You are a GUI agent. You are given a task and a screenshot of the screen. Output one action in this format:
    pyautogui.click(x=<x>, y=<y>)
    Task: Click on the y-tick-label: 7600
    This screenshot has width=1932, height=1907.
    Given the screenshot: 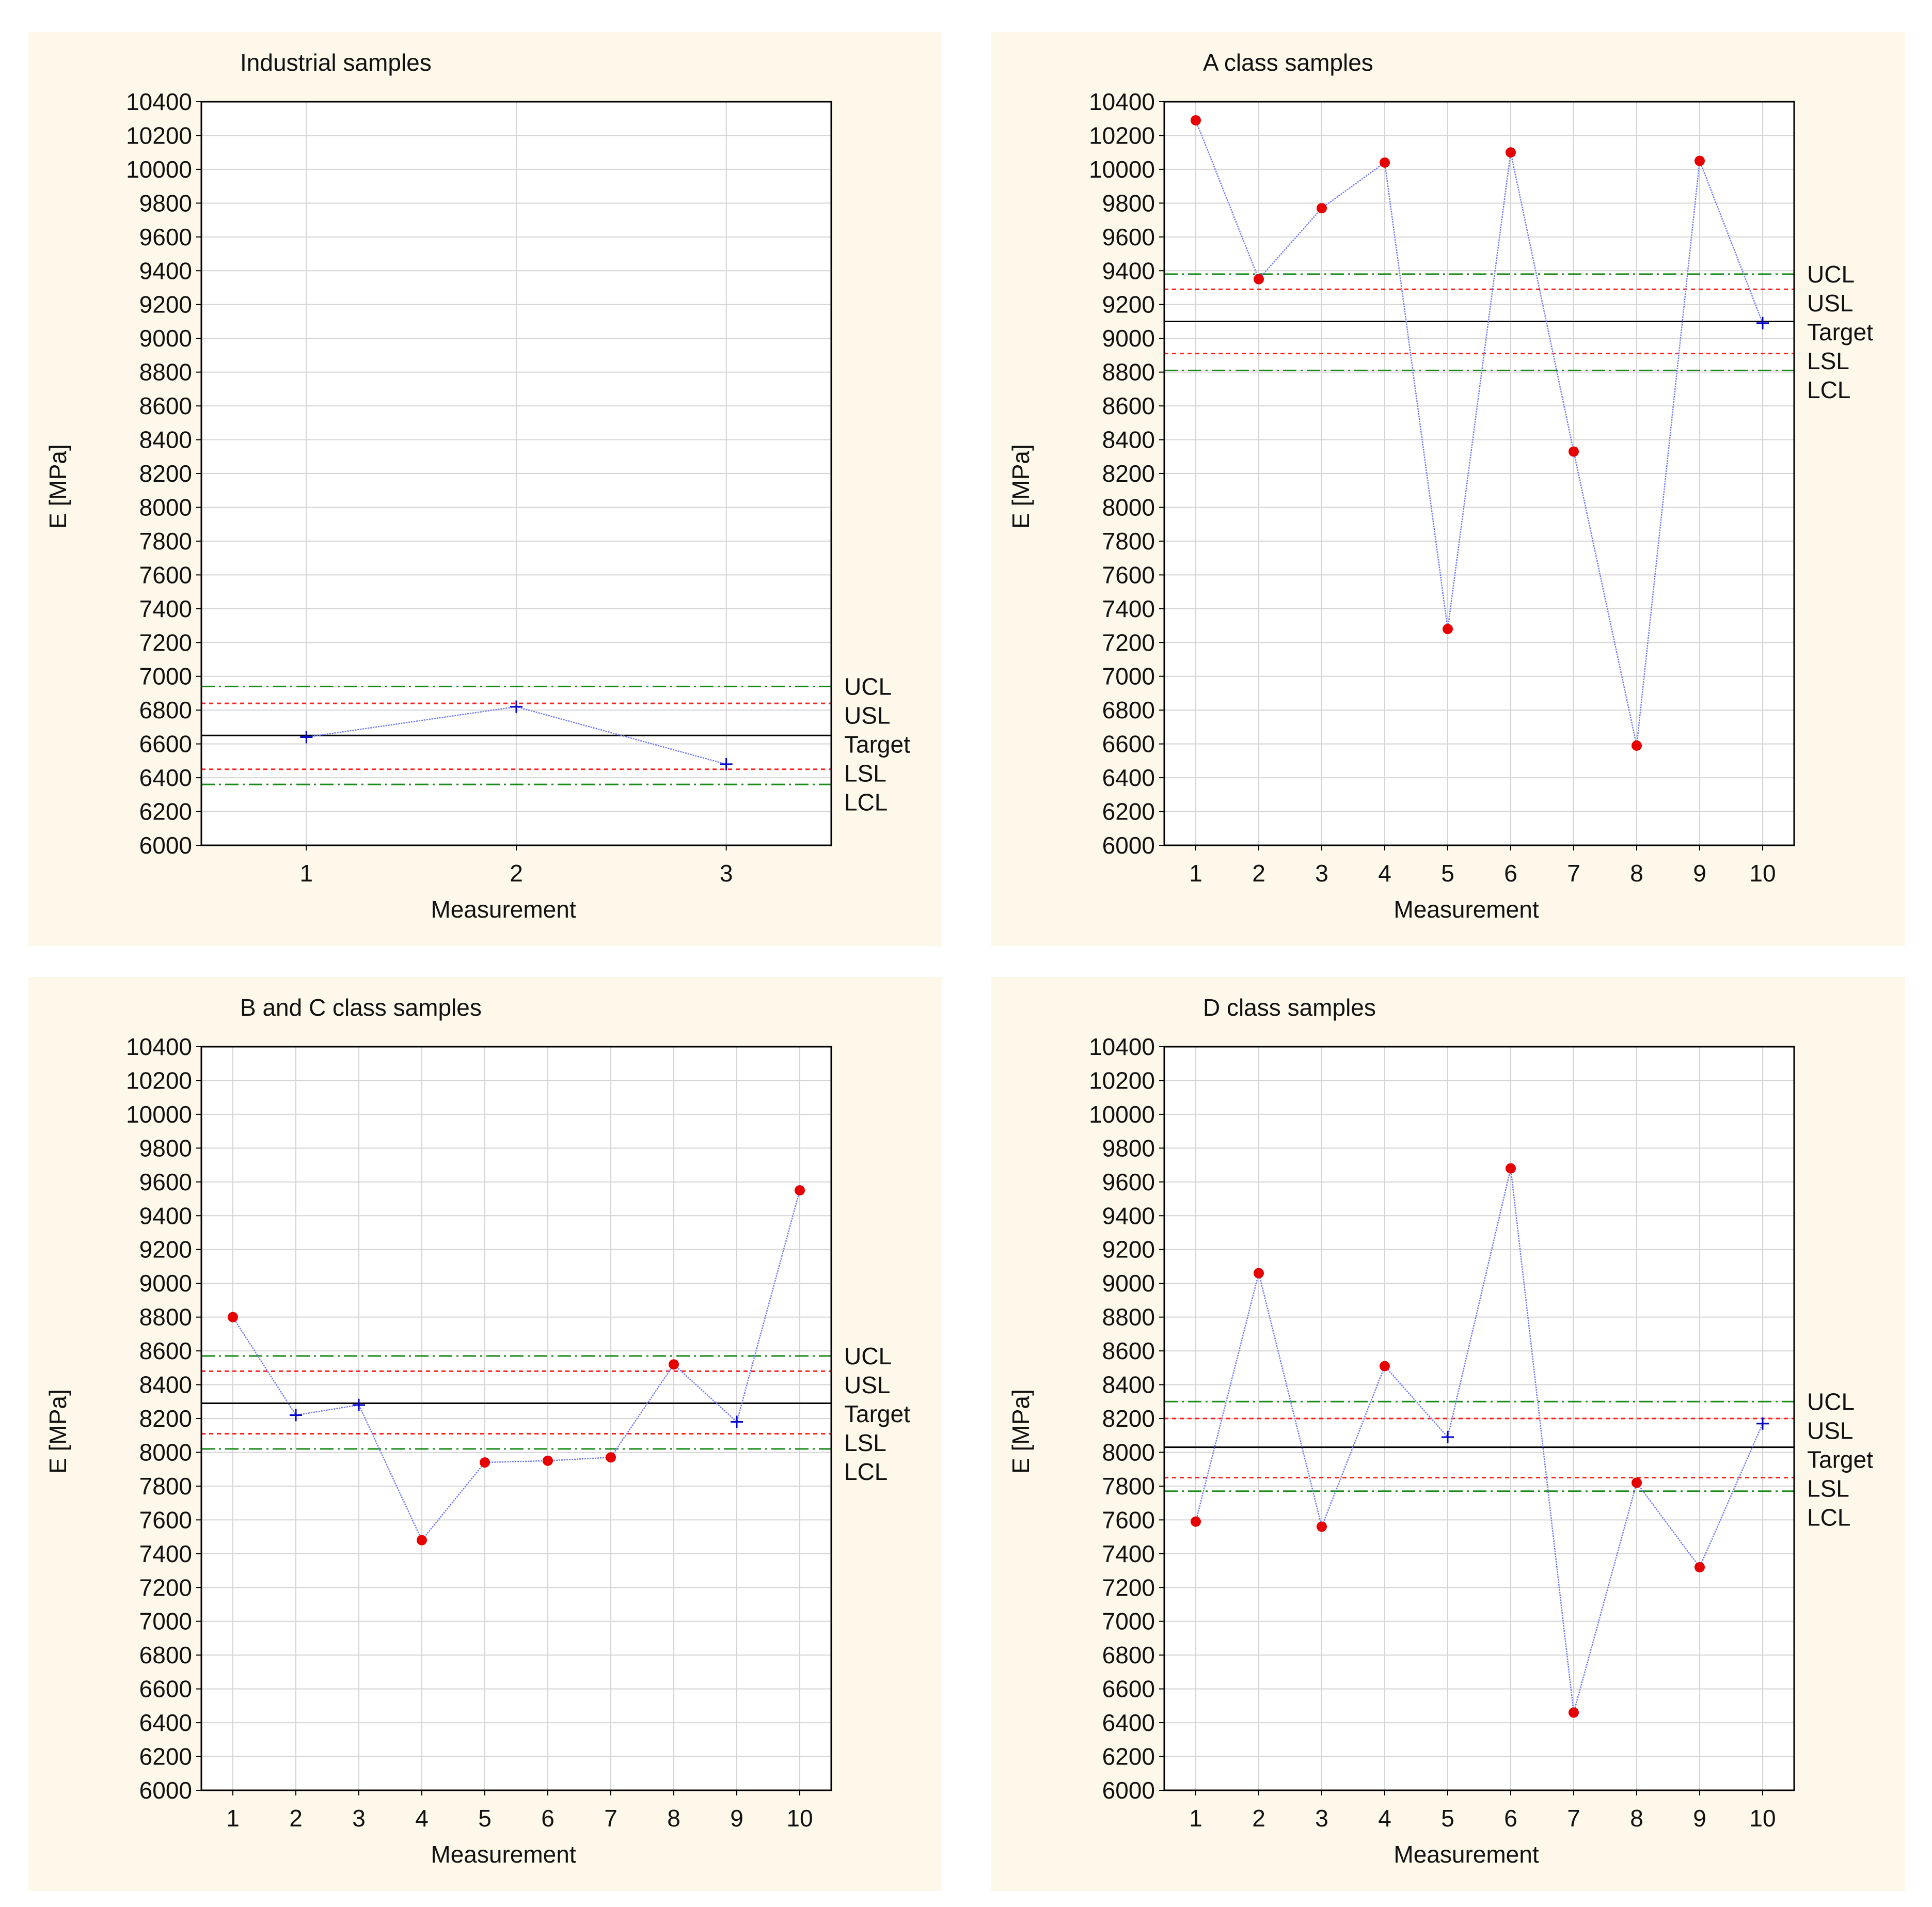 What is the action you would take?
    pyautogui.click(x=165, y=574)
    